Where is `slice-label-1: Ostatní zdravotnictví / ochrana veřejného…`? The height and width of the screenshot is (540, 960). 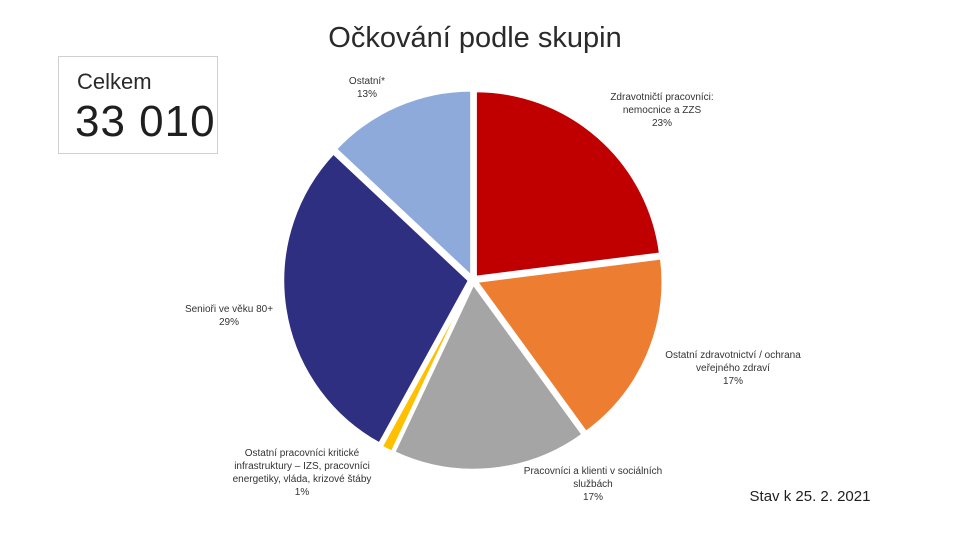 slice-label-1: Ostatní zdravotnictví / ochrana veřejného… is located at coordinates (733, 368).